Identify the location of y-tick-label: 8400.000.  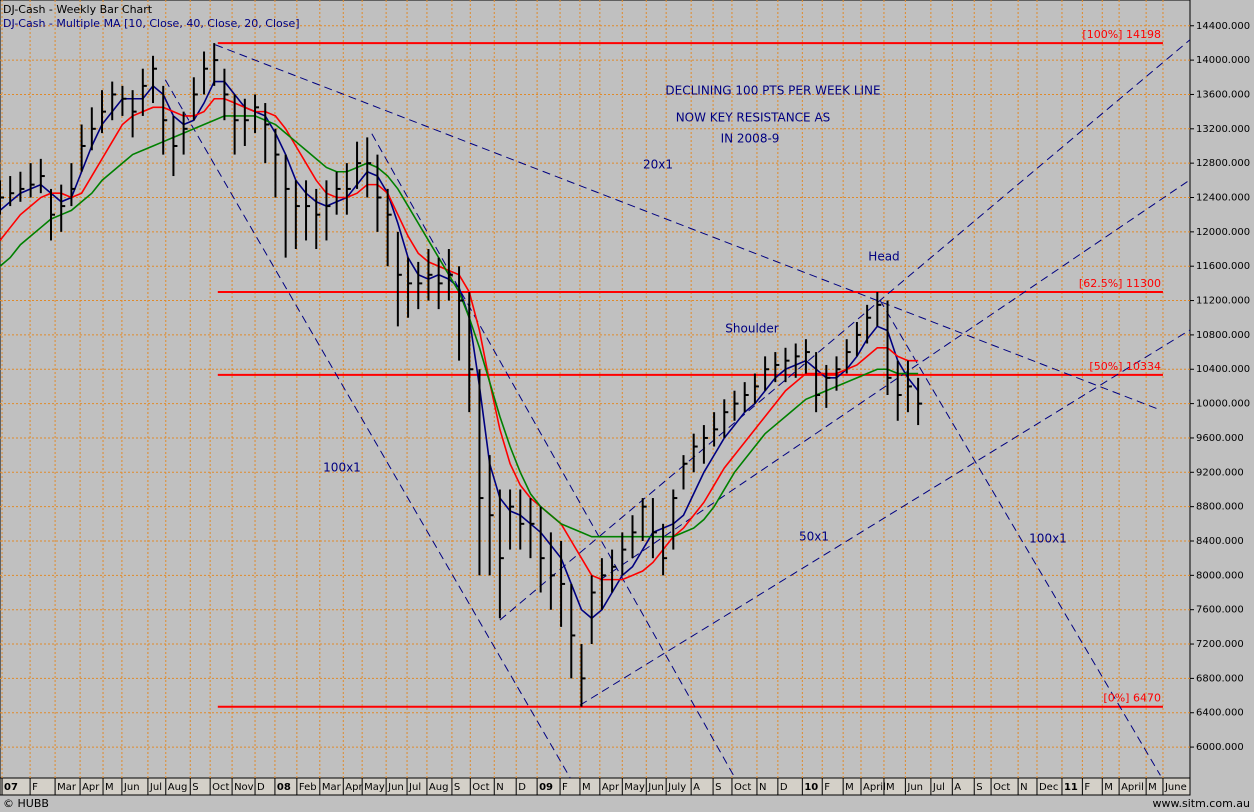
(1220, 541).